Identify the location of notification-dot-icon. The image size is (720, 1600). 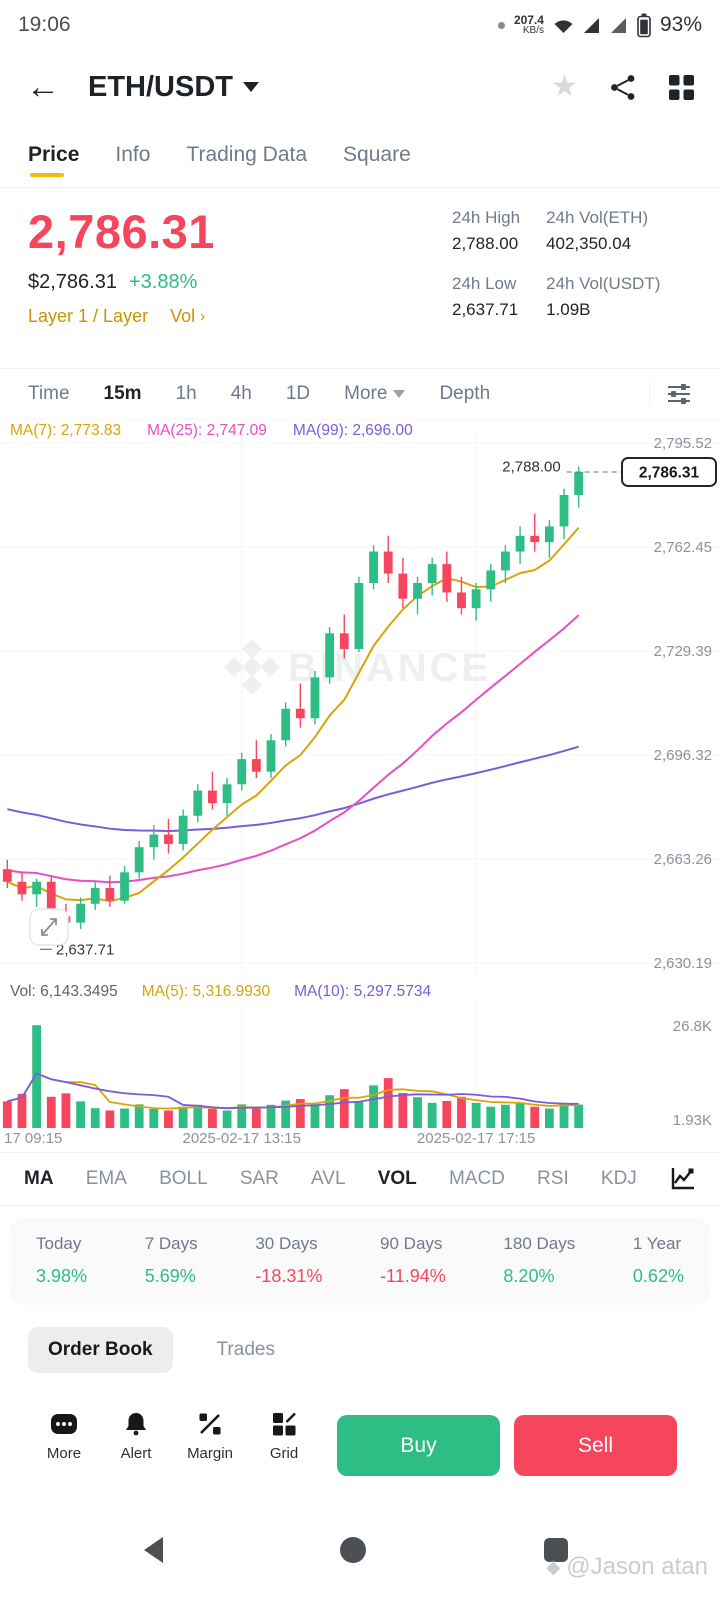
(501, 25).